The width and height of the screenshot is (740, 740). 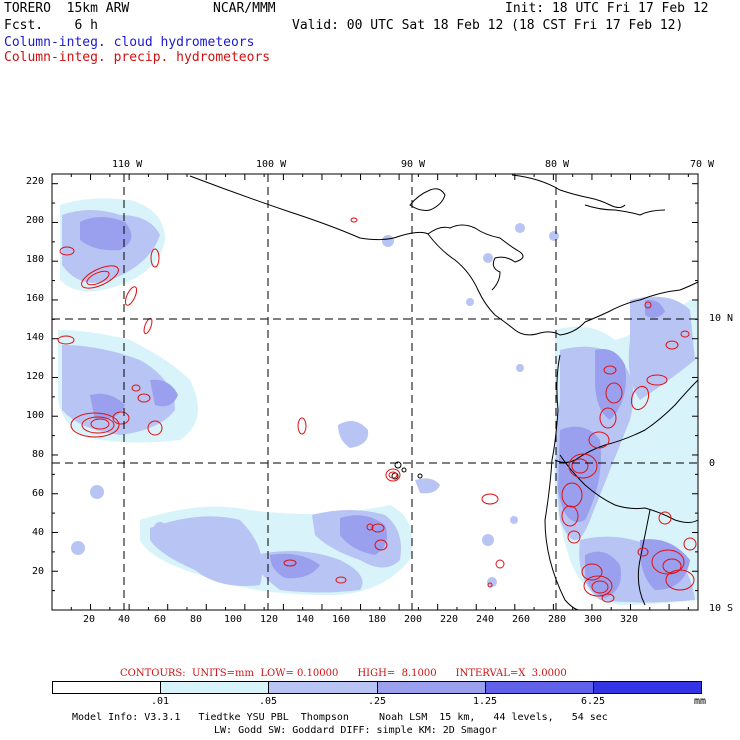 I want to click on legend-label: 6.25, so click(x=593, y=701).